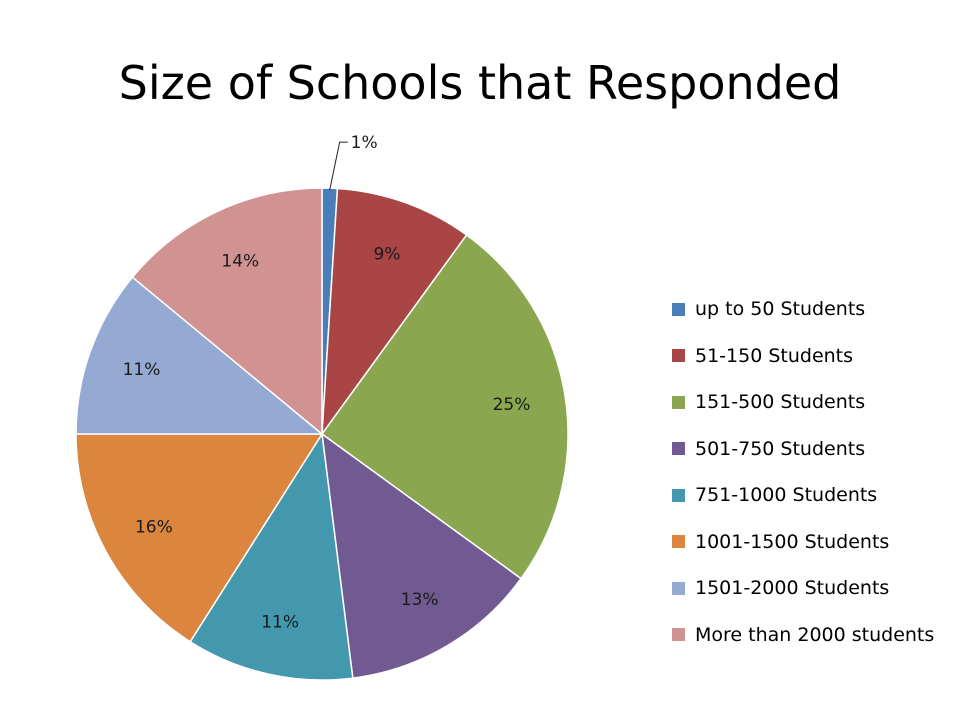 The image size is (960, 720). Describe the element at coordinates (387, 254) in the screenshot. I see `slice-label-2: 9%` at that location.